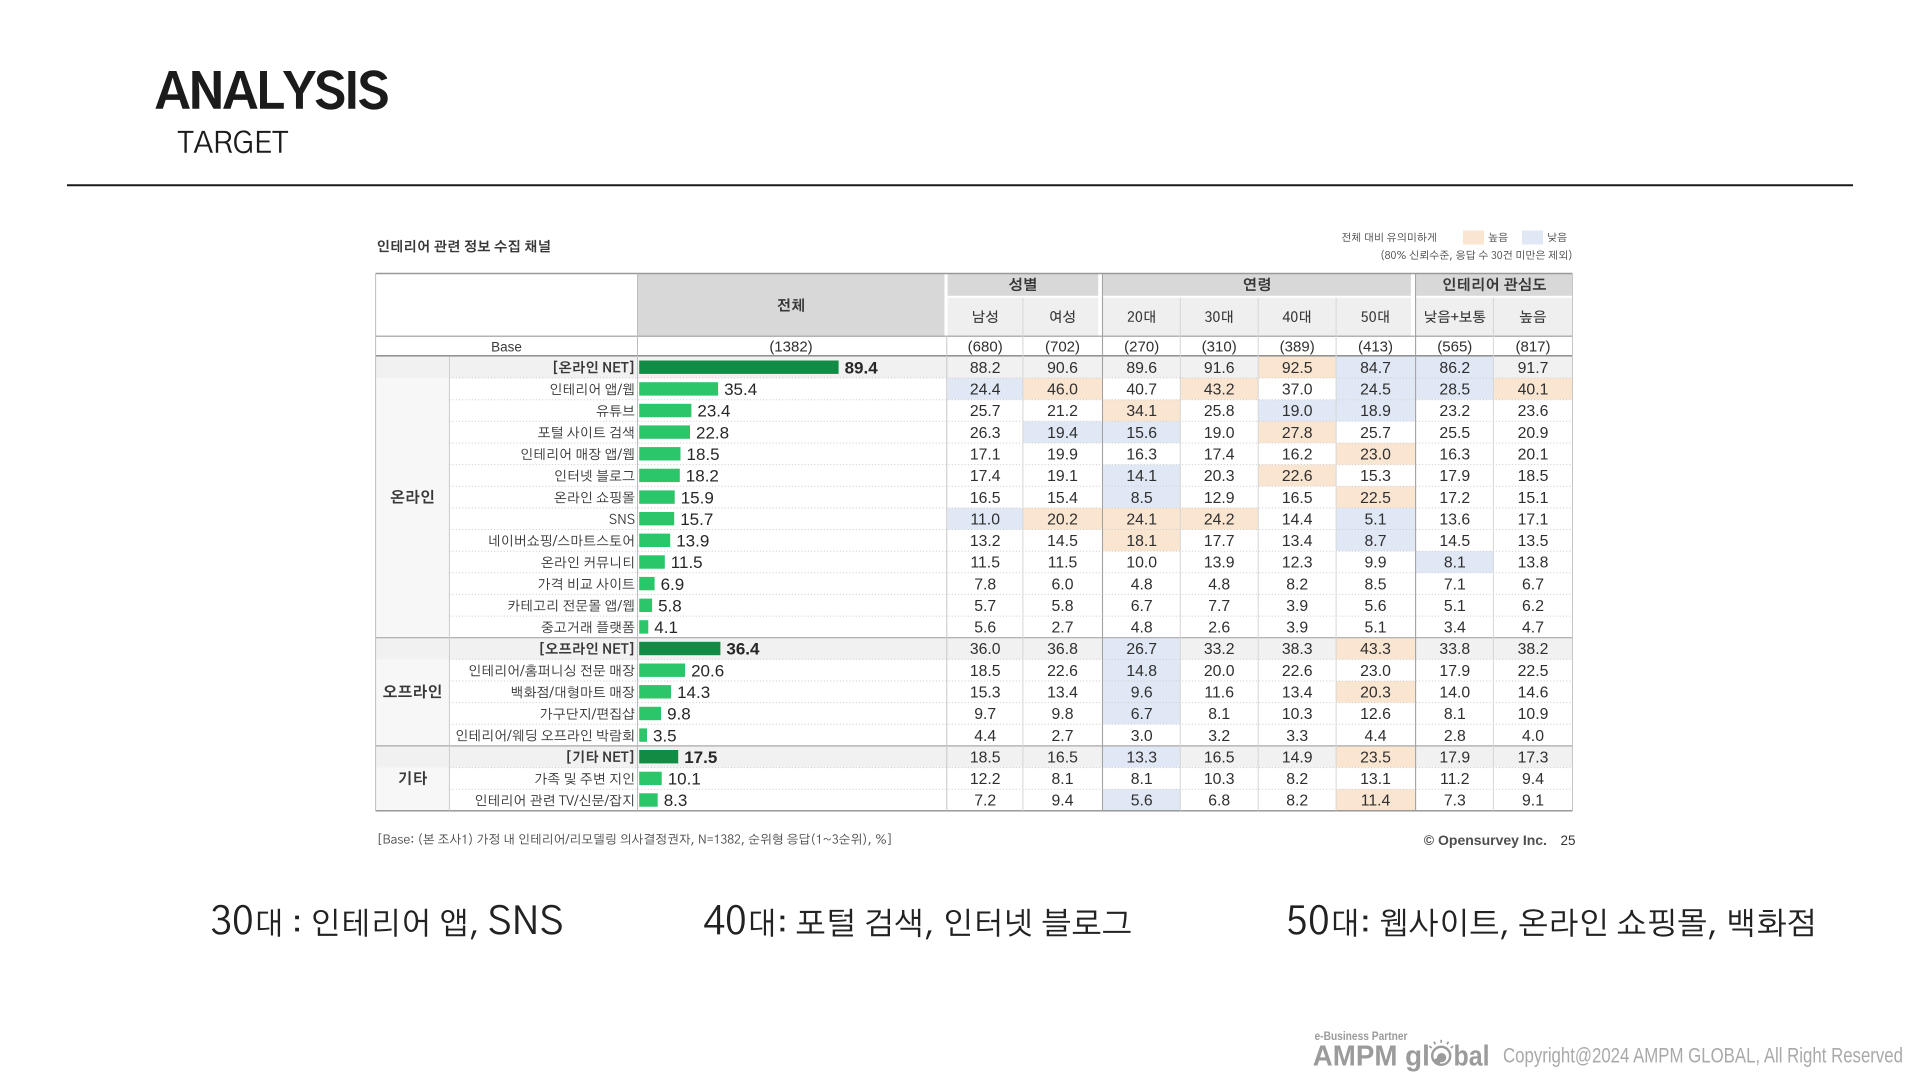 The height and width of the screenshot is (1080, 1920). What do you see at coordinates (1375, 476) in the screenshot?
I see `svg-text: 15.3` at bounding box center [1375, 476].